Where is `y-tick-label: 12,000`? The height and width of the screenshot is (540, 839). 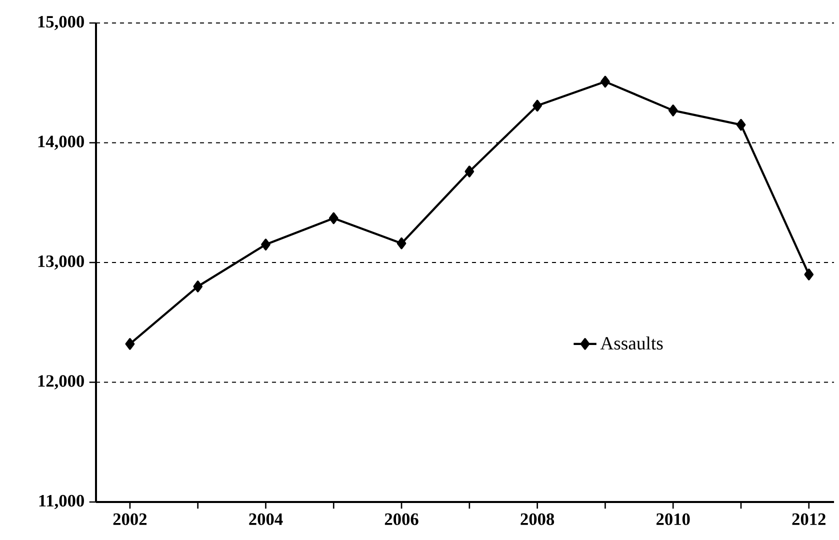 y-tick-label: 12,000 is located at coordinates (61, 382).